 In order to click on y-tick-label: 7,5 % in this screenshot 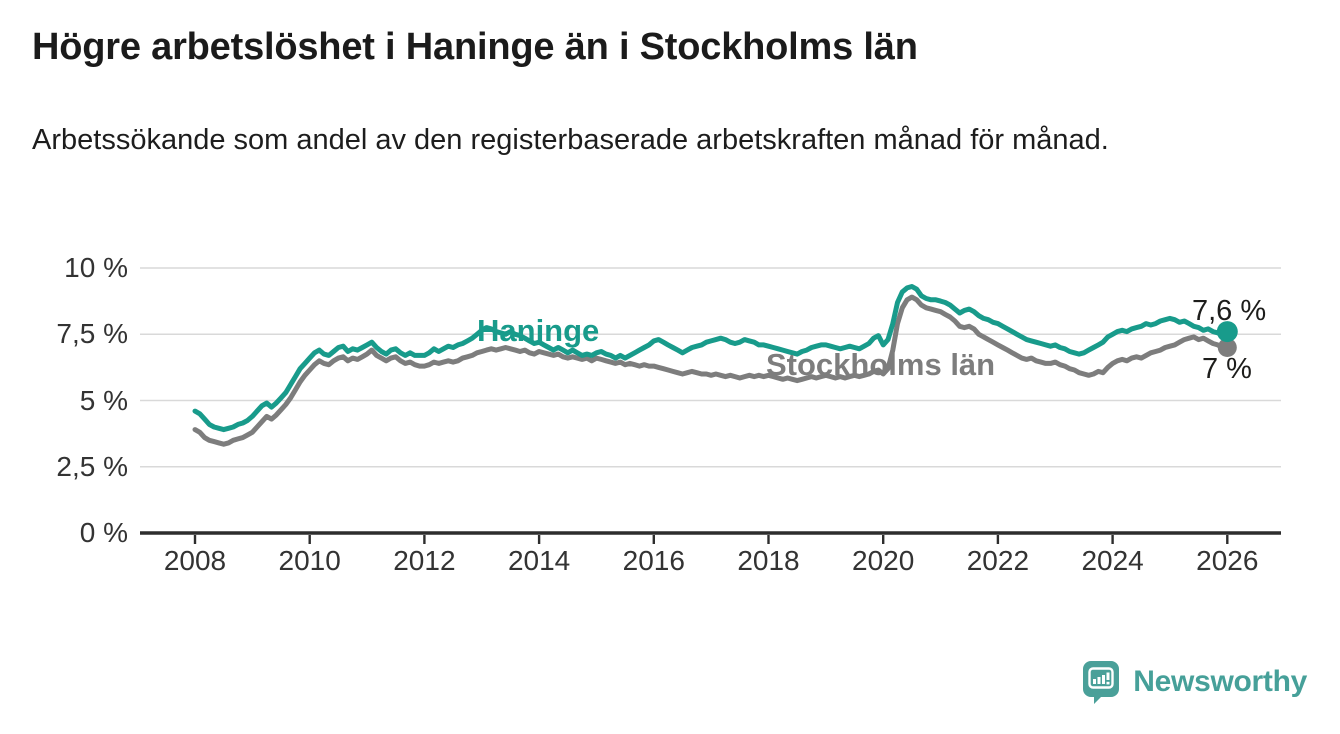, I will do `click(92, 334)`.